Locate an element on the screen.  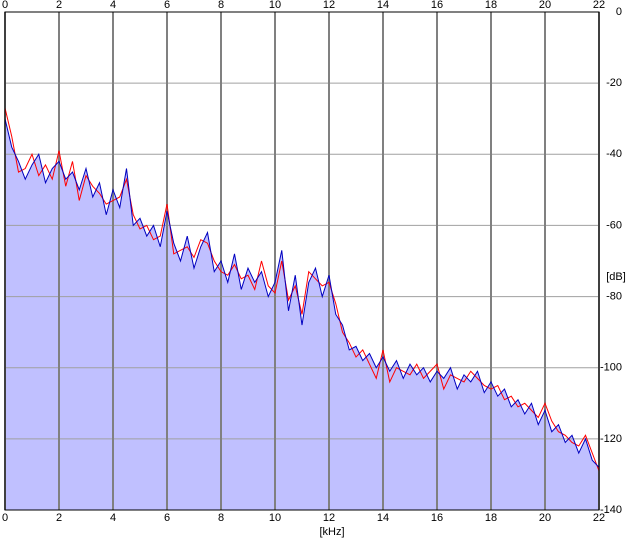
y-tick-label: -40 is located at coordinates (614, 154).